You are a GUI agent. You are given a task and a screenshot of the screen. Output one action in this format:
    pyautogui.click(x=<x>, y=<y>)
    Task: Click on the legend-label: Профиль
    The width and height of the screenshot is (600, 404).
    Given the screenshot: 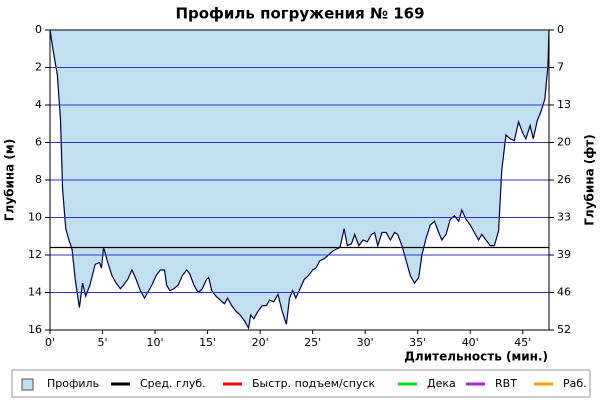 What is the action you would take?
    pyautogui.click(x=73, y=383)
    